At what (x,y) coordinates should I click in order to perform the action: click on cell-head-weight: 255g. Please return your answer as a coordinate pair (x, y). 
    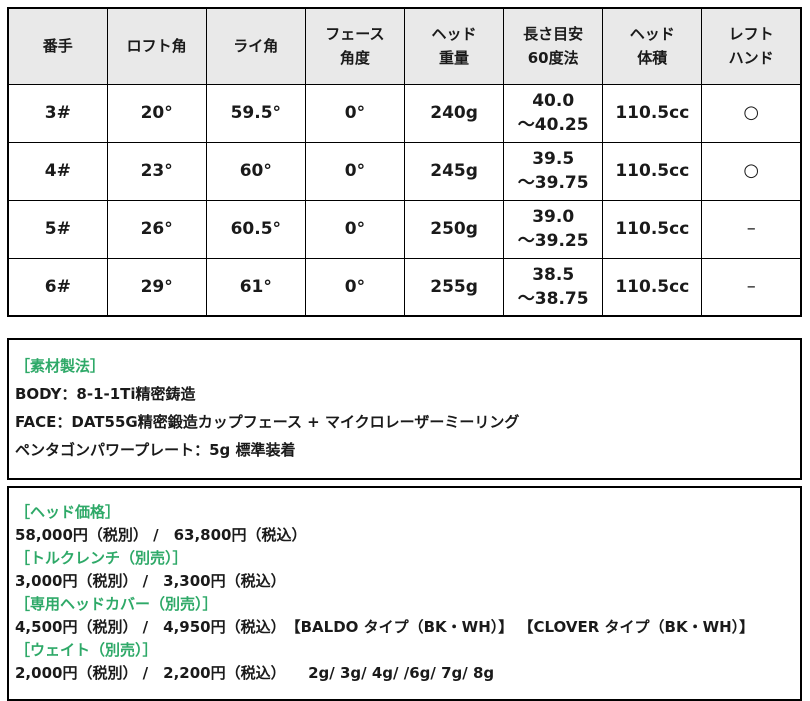
    Looking at the image, I should click on (454, 287).